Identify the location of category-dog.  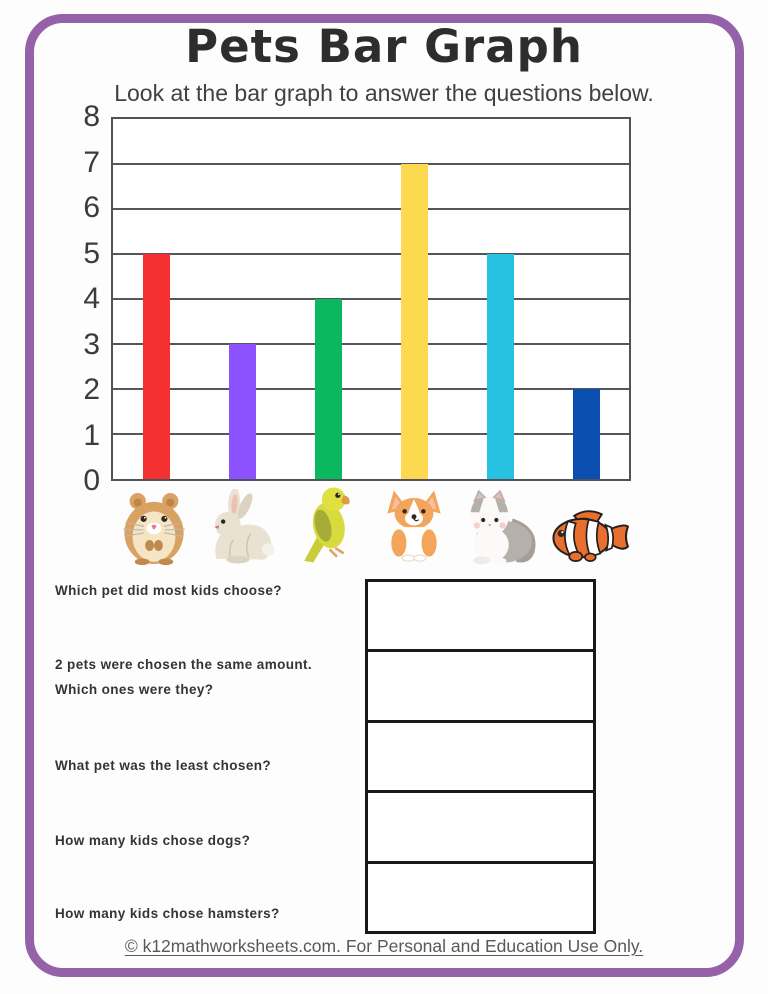
(414, 525).